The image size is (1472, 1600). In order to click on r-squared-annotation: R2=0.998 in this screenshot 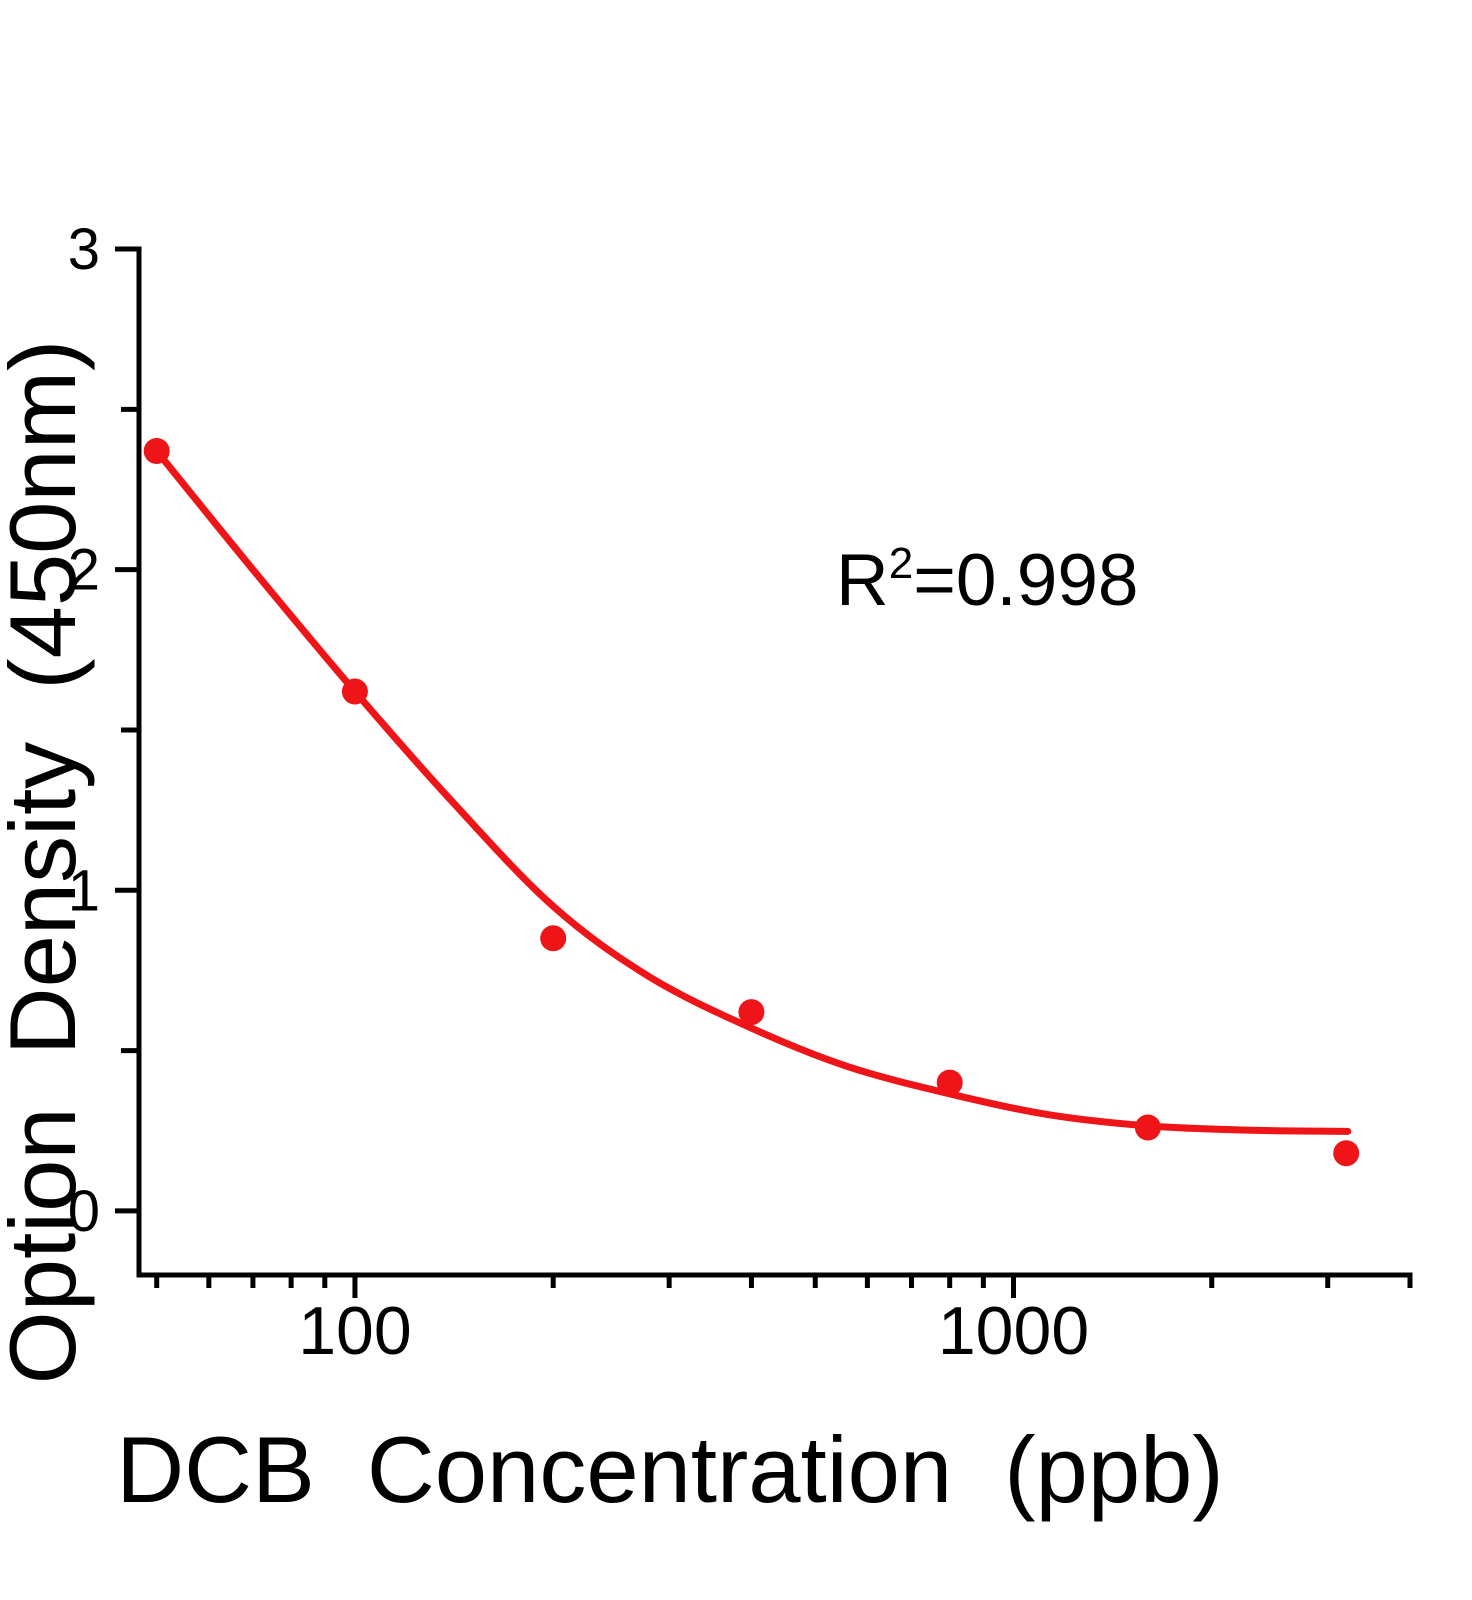, I will do `click(987, 580)`.